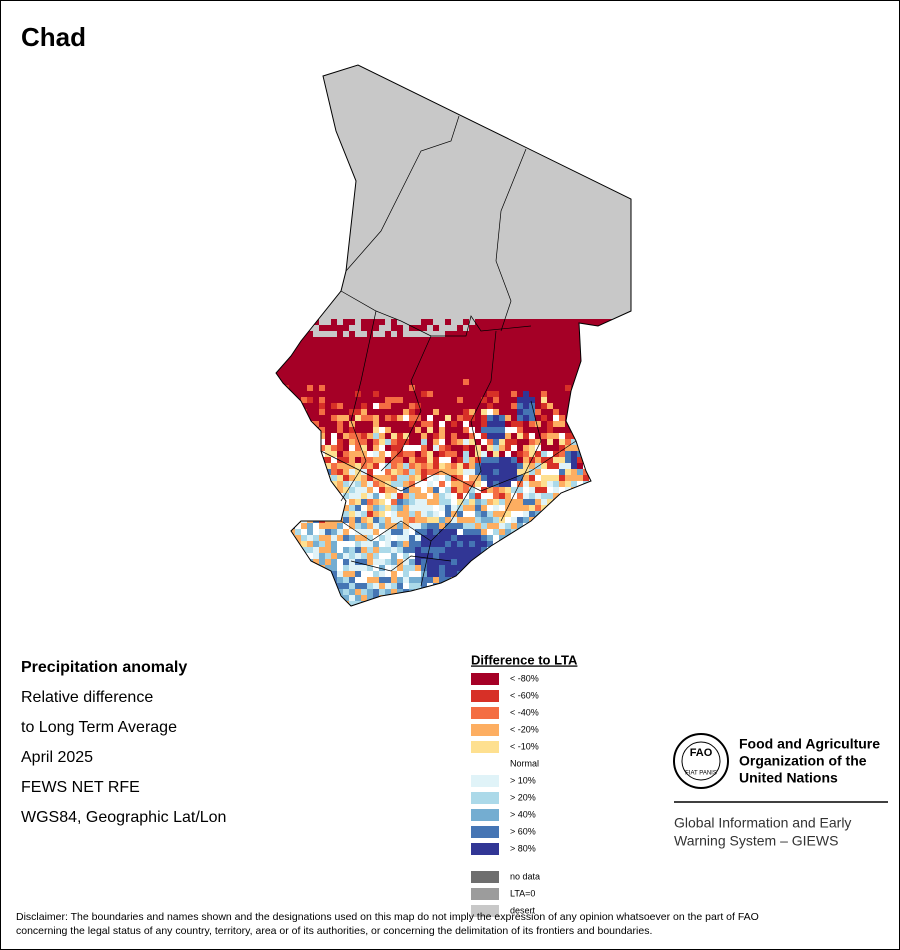 This screenshot has width=900, height=950. Describe the element at coordinates (525, 876) in the screenshot. I see `legend-label: no data` at that location.